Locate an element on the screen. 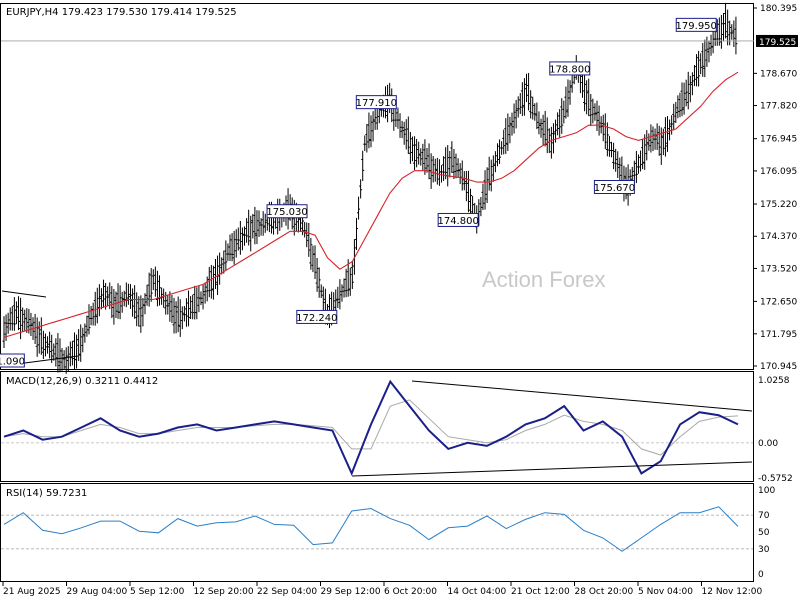  rsi-y-label: 30 is located at coordinates (764, 550).